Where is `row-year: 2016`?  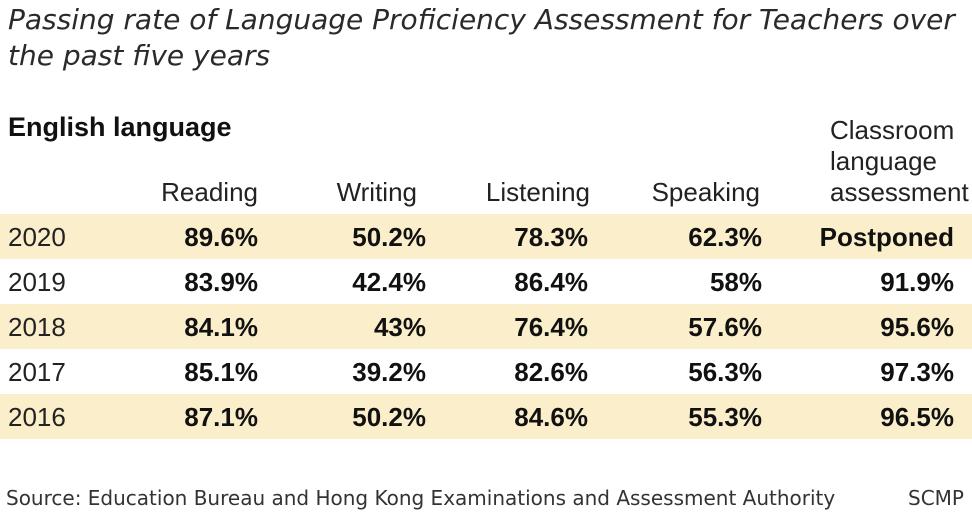
row-year: 2016 is located at coordinates (37, 417).